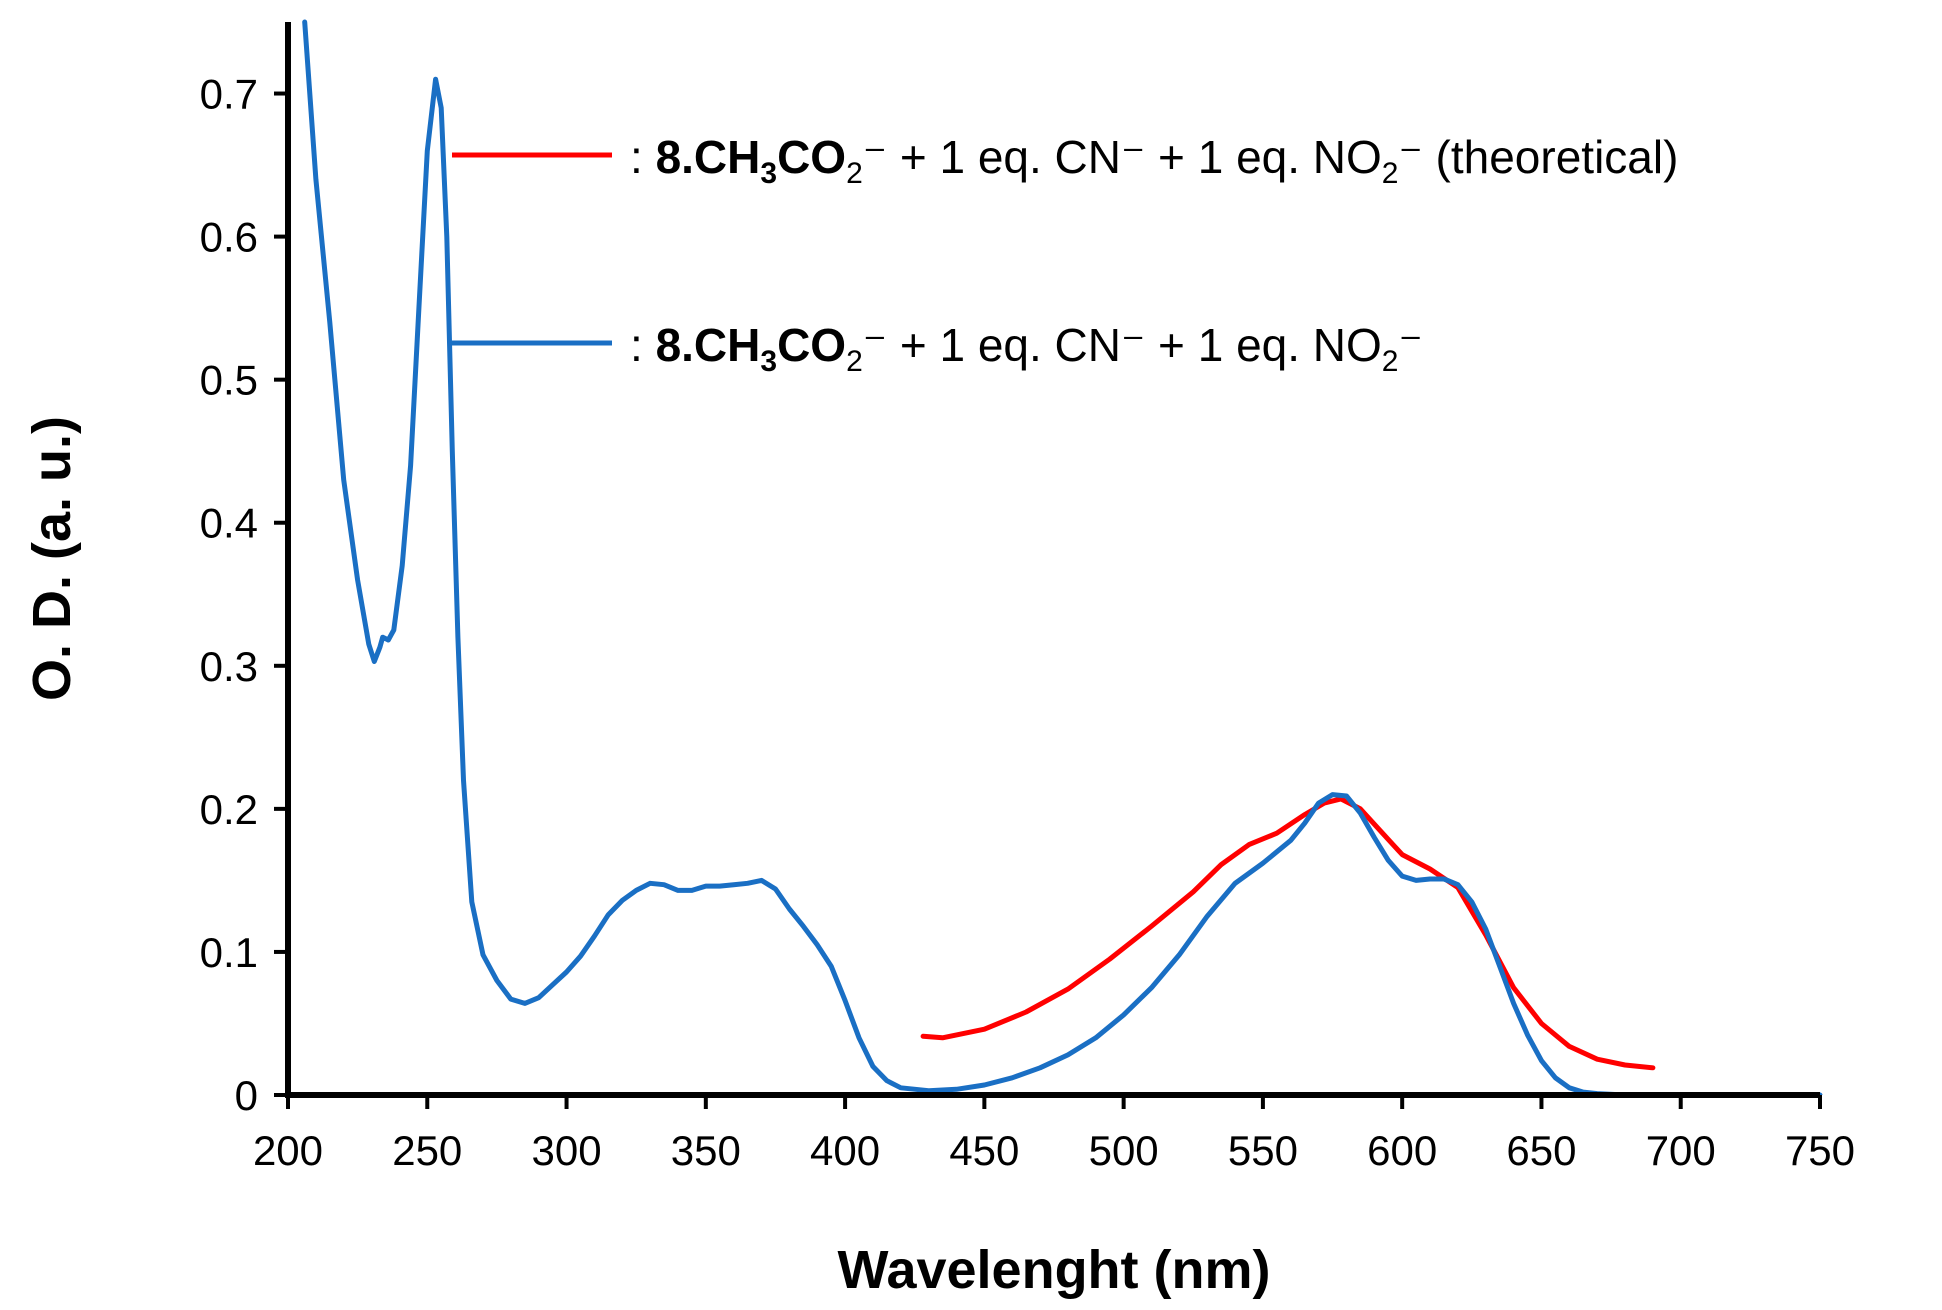 This screenshot has width=1942, height=1310. I want to click on y-tick-label: 0.3, so click(229, 666).